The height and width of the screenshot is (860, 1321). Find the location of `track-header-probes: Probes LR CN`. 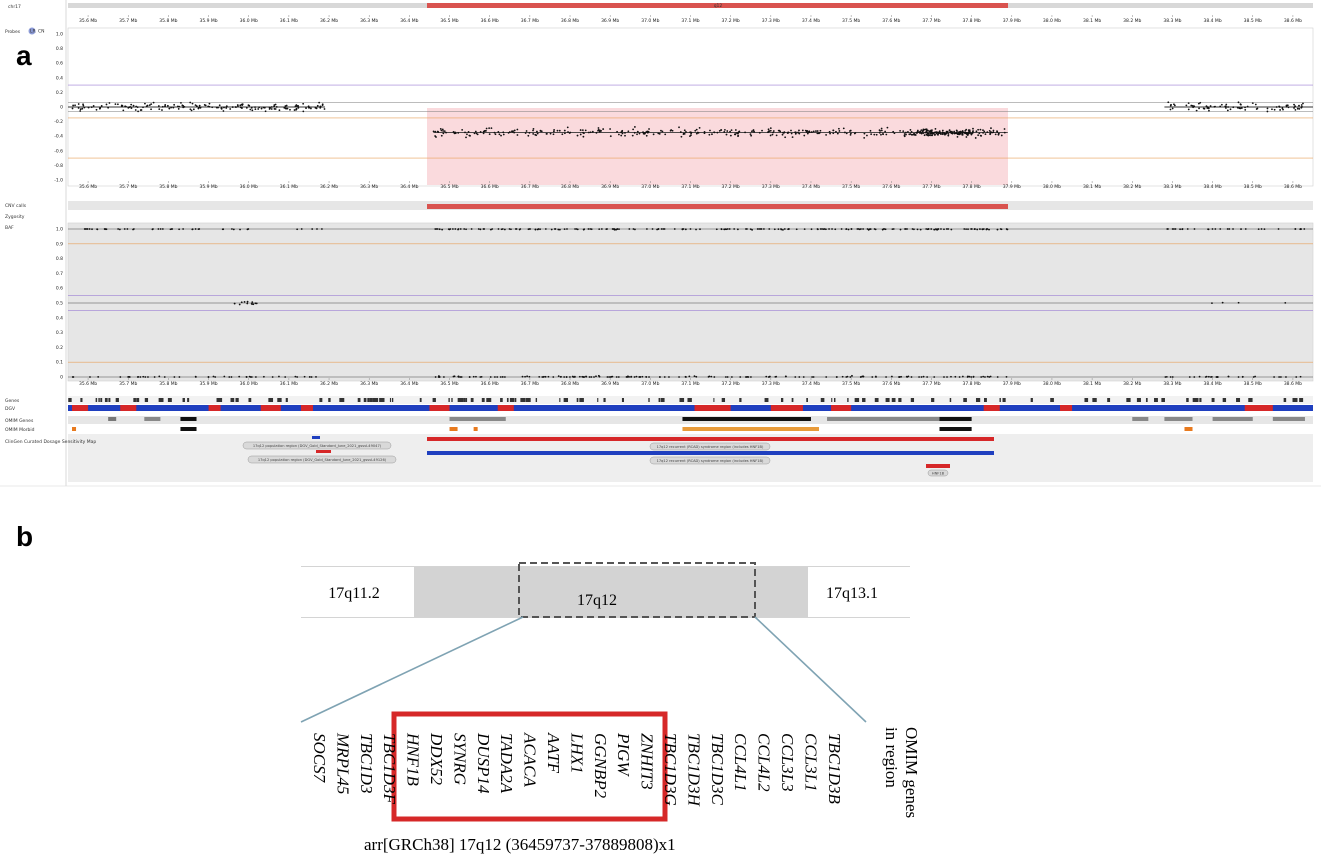

track-header-probes: Probes LR CN is located at coordinates (25, 31).